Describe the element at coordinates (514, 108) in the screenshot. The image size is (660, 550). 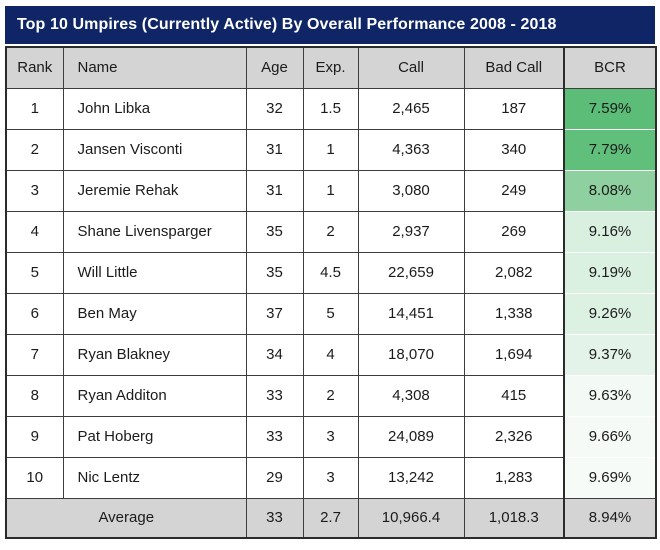
I see `cell-bad-call: 187` at that location.